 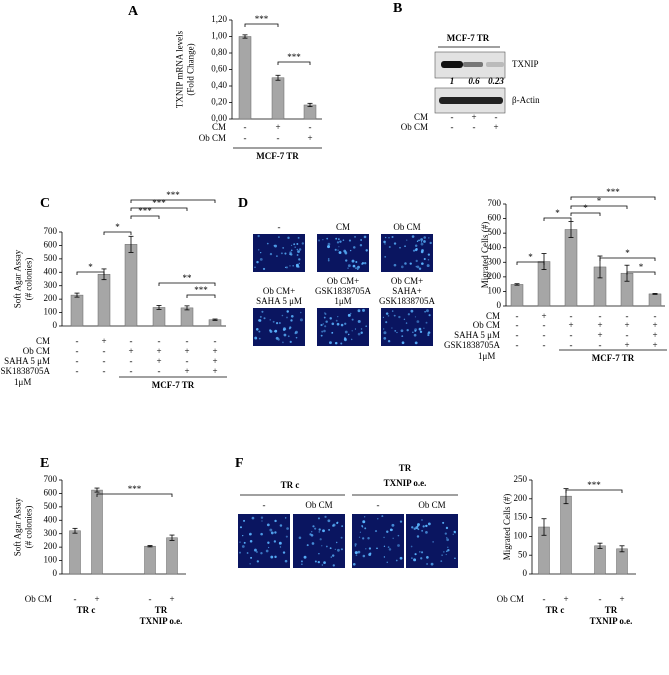 I want to click on y-tick-label: 300, so click(x=495, y=261).